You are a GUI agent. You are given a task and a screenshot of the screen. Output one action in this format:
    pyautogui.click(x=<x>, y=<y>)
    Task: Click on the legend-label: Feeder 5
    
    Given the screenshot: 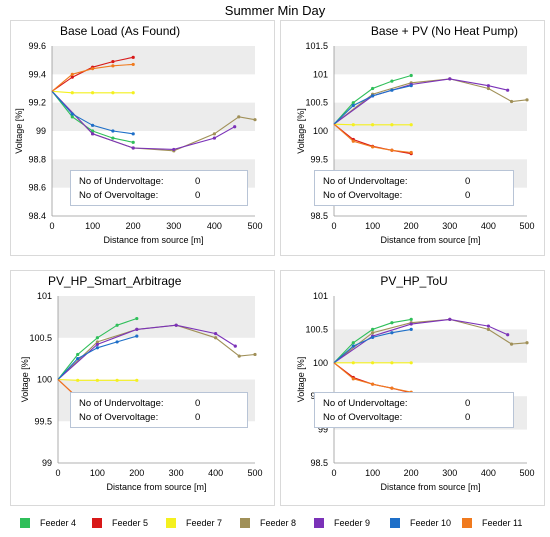 What is the action you would take?
    pyautogui.click(x=130, y=523)
    